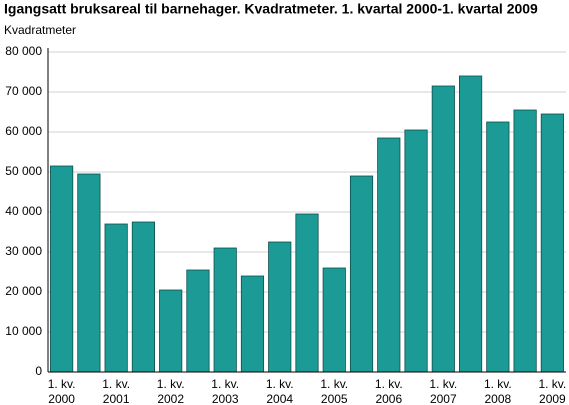  Describe the element at coordinates (23, 51) in the screenshot. I see `y-tick-label: 80 000` at that location.